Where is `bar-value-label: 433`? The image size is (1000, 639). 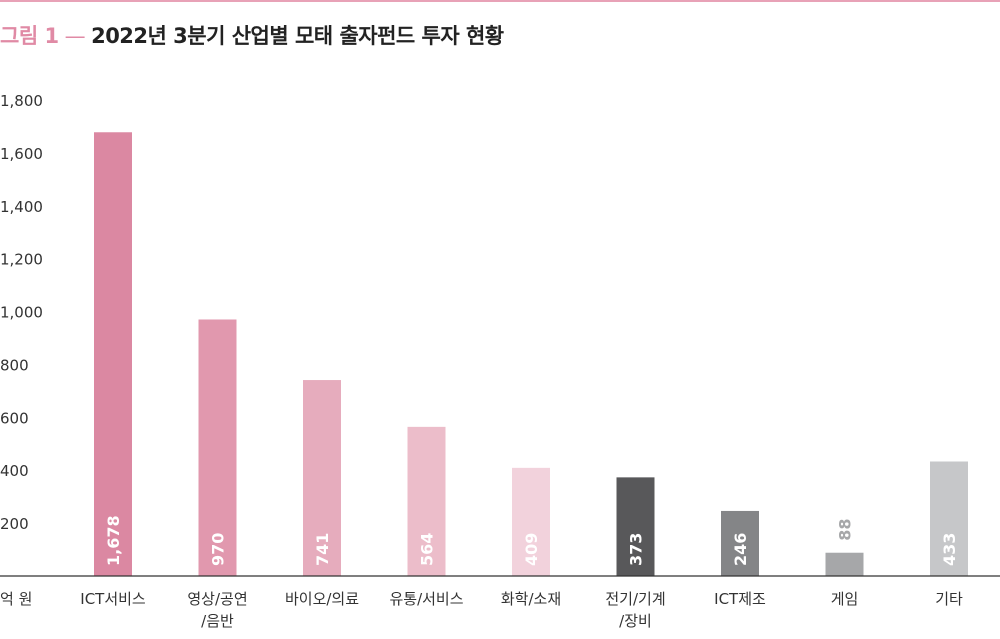 bar-value-label: 433 is located at coordinates (949, 549).